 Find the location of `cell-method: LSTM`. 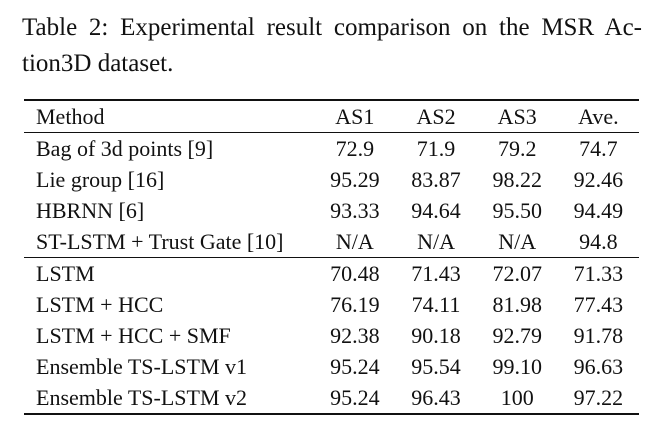

cell-method: LSTM is located at coordinates (65, 273).